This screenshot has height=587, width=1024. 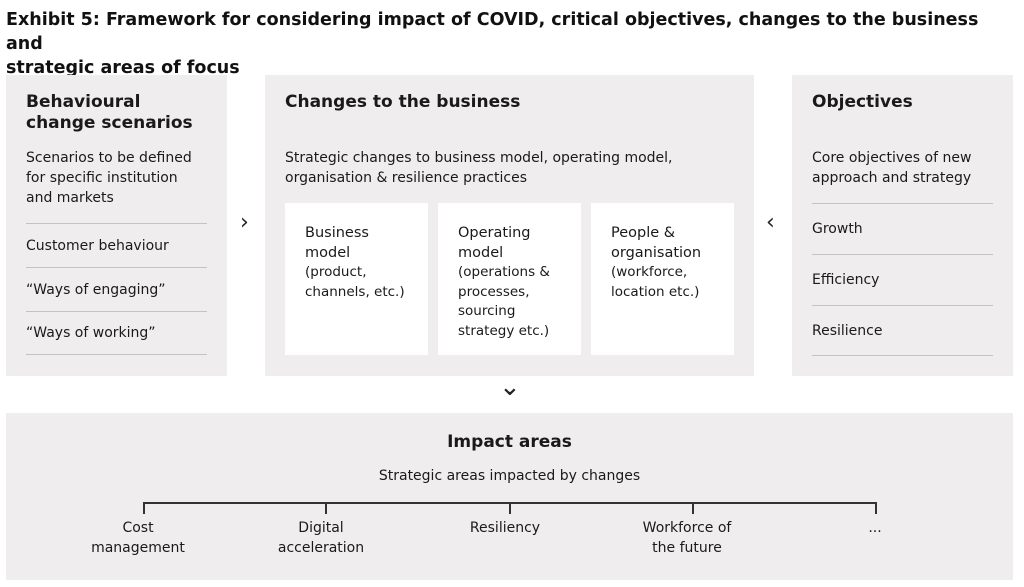 I want to click on impact-area-line: Resiliency, so click(x=505, y=528).